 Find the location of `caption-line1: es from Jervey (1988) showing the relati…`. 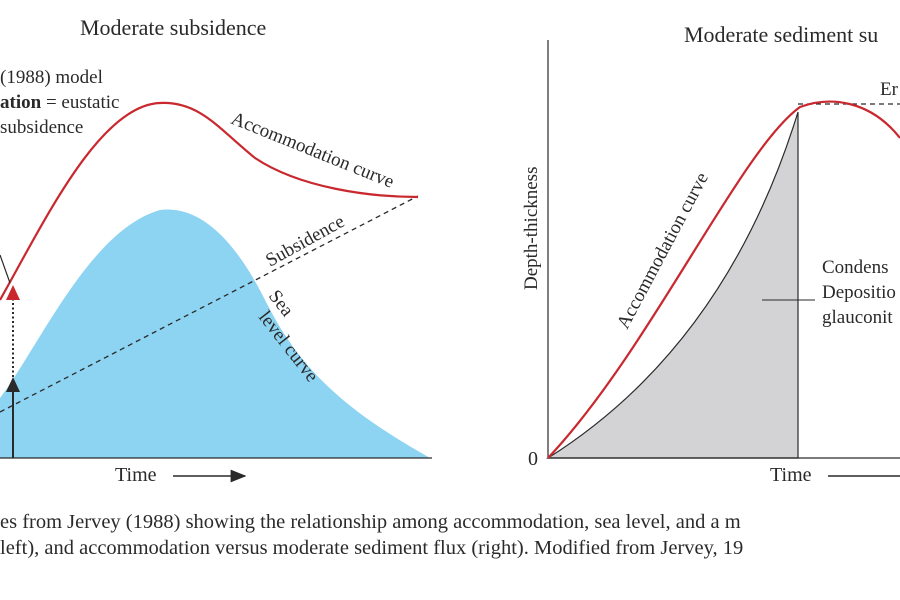

caption-line1: es from Jervey (1988) showing the relati… is located at coordinates (370, 522).